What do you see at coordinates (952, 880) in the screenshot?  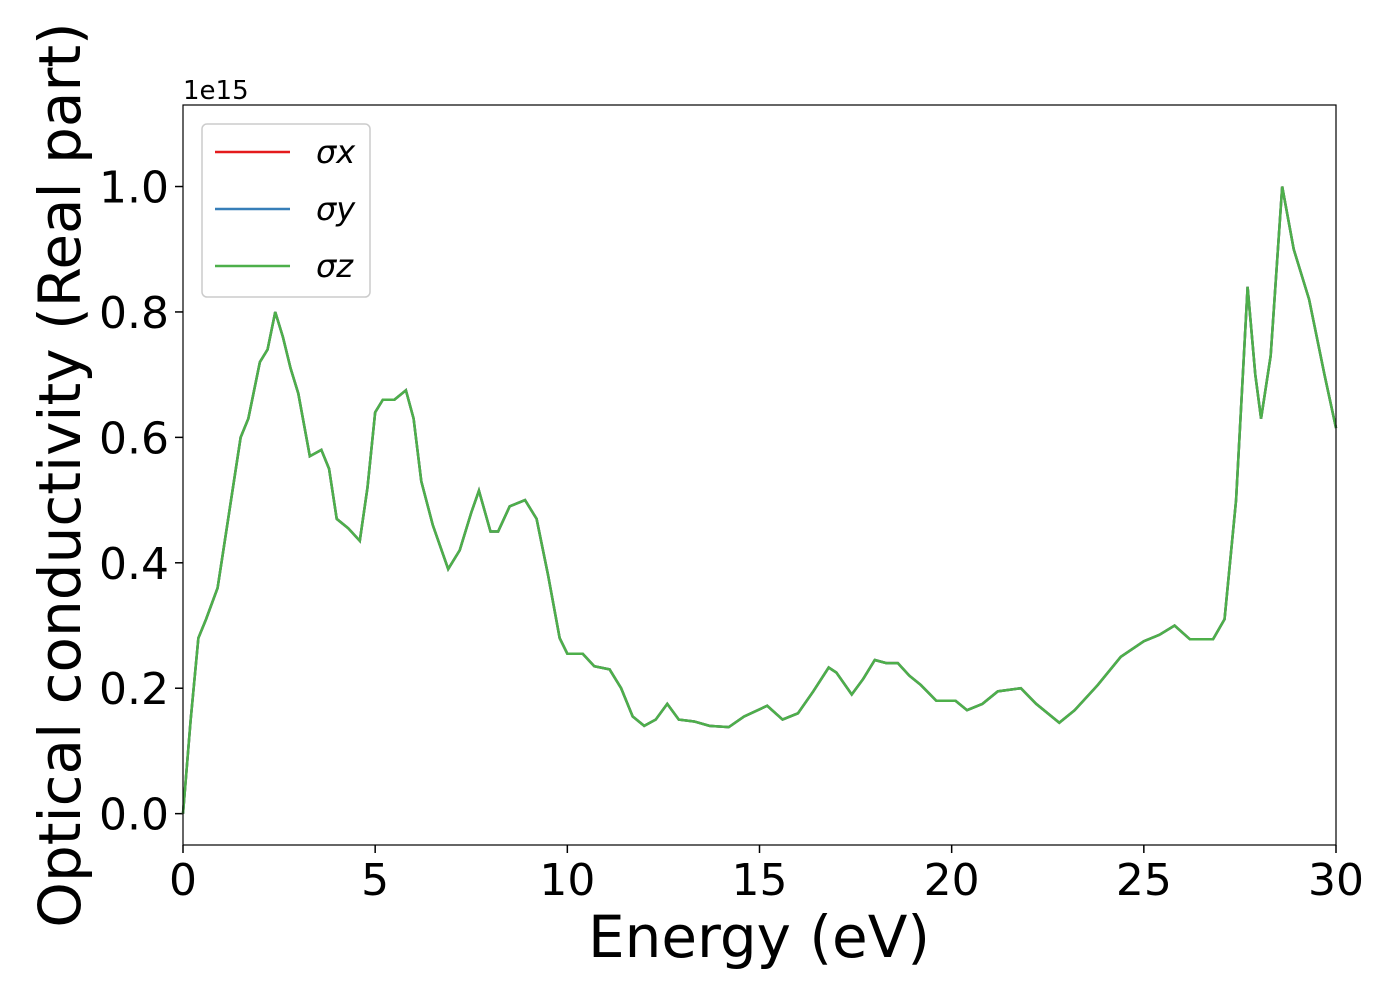 I see `x-tick-label: 20` at bounding box center [952, 880].